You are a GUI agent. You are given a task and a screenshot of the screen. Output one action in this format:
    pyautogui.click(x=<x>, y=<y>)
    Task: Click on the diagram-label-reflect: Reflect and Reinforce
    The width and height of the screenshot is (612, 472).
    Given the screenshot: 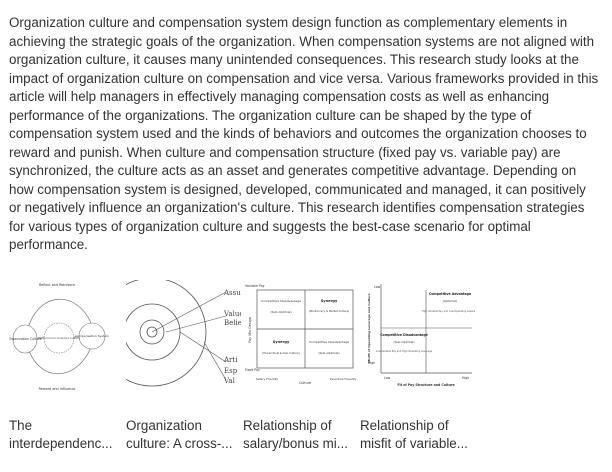 What is the action you would take?
    pyautogui.click(x=57, y=285)
    